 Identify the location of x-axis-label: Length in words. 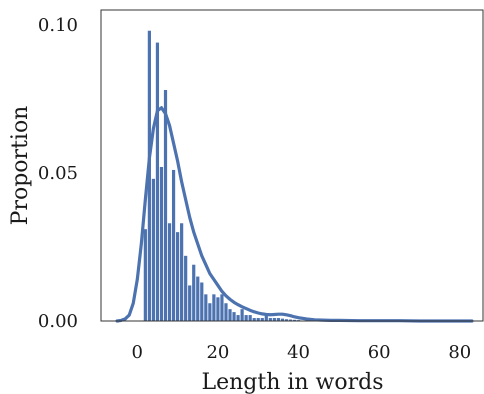
(292, 382).